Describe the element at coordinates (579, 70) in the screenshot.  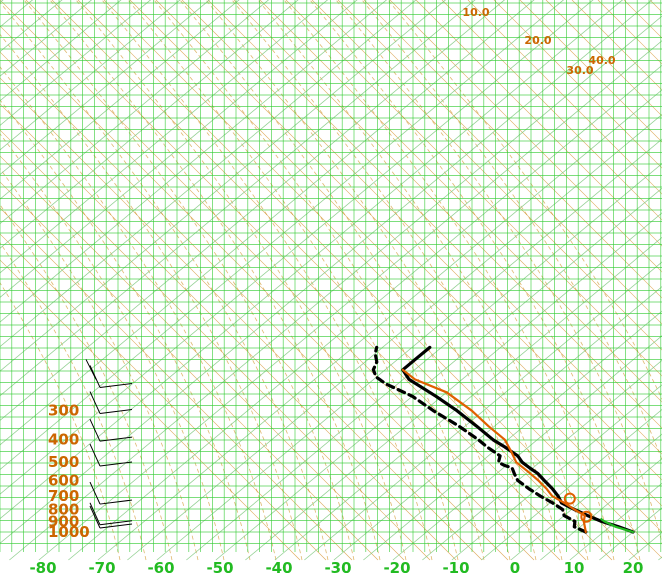
I see `mixing-ratio-label: 30.0` at that location.